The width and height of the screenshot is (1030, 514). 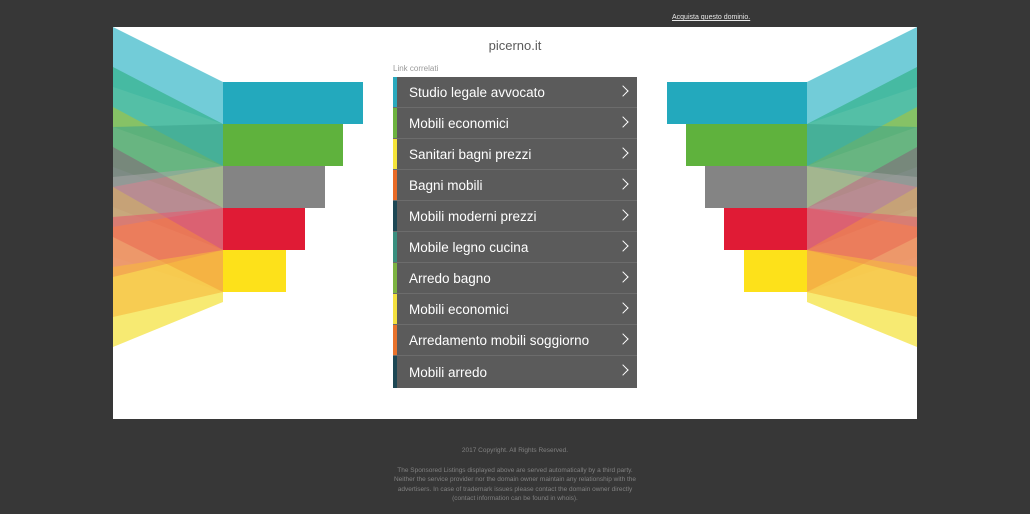 I want to click on related-link-label: Arredo bagno, so click(x=450, y=278).